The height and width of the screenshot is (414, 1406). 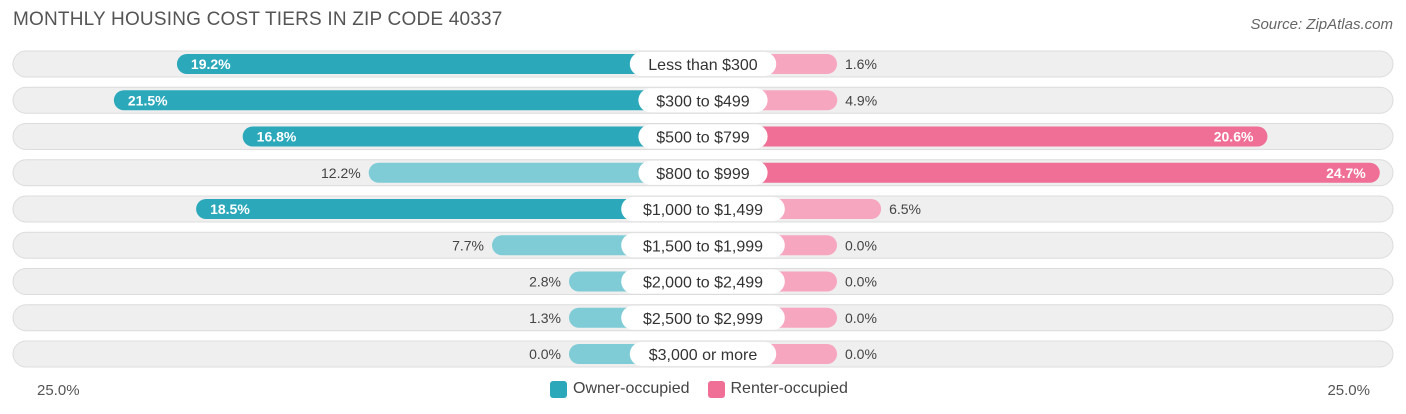 What do you see at coordinates (545, 354) in the screenshot?
I see `owner-value-label: 0.0%` at bounding box center [545, 354].